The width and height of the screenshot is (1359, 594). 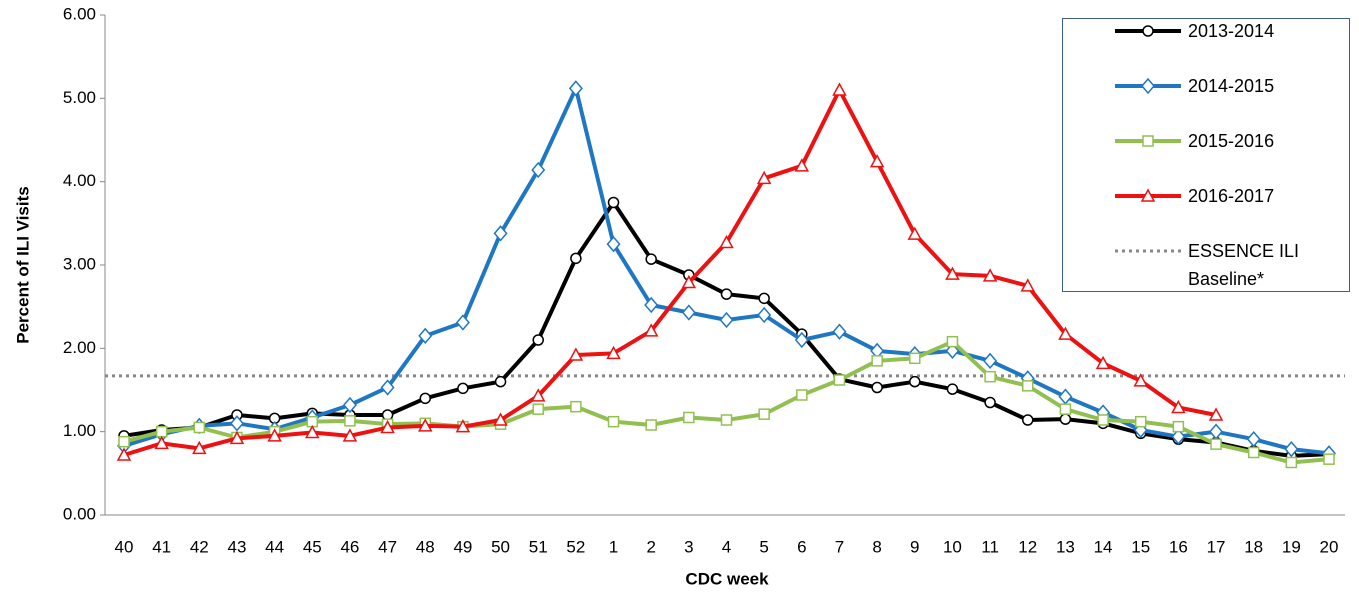 What do you see at coordinates (990, 546) in the screenshot?
I see `x-tick-label: 11` at bounding box center [990, 546].